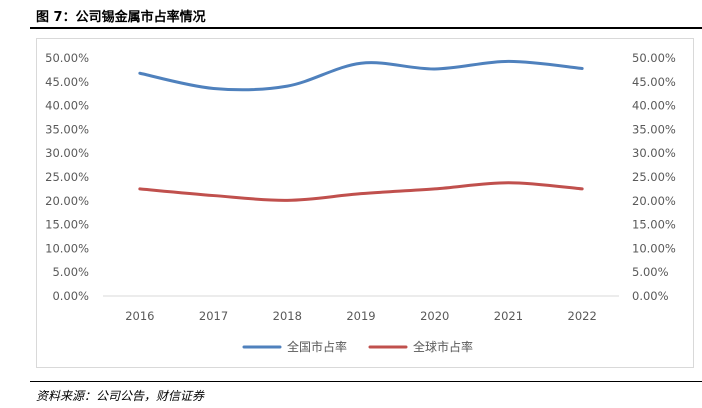 The height and width of the screenshot is (408, 702). I want to click on x-axis: 2016 2017 2018 2019 2020 2021 2022, so click(361, 309).